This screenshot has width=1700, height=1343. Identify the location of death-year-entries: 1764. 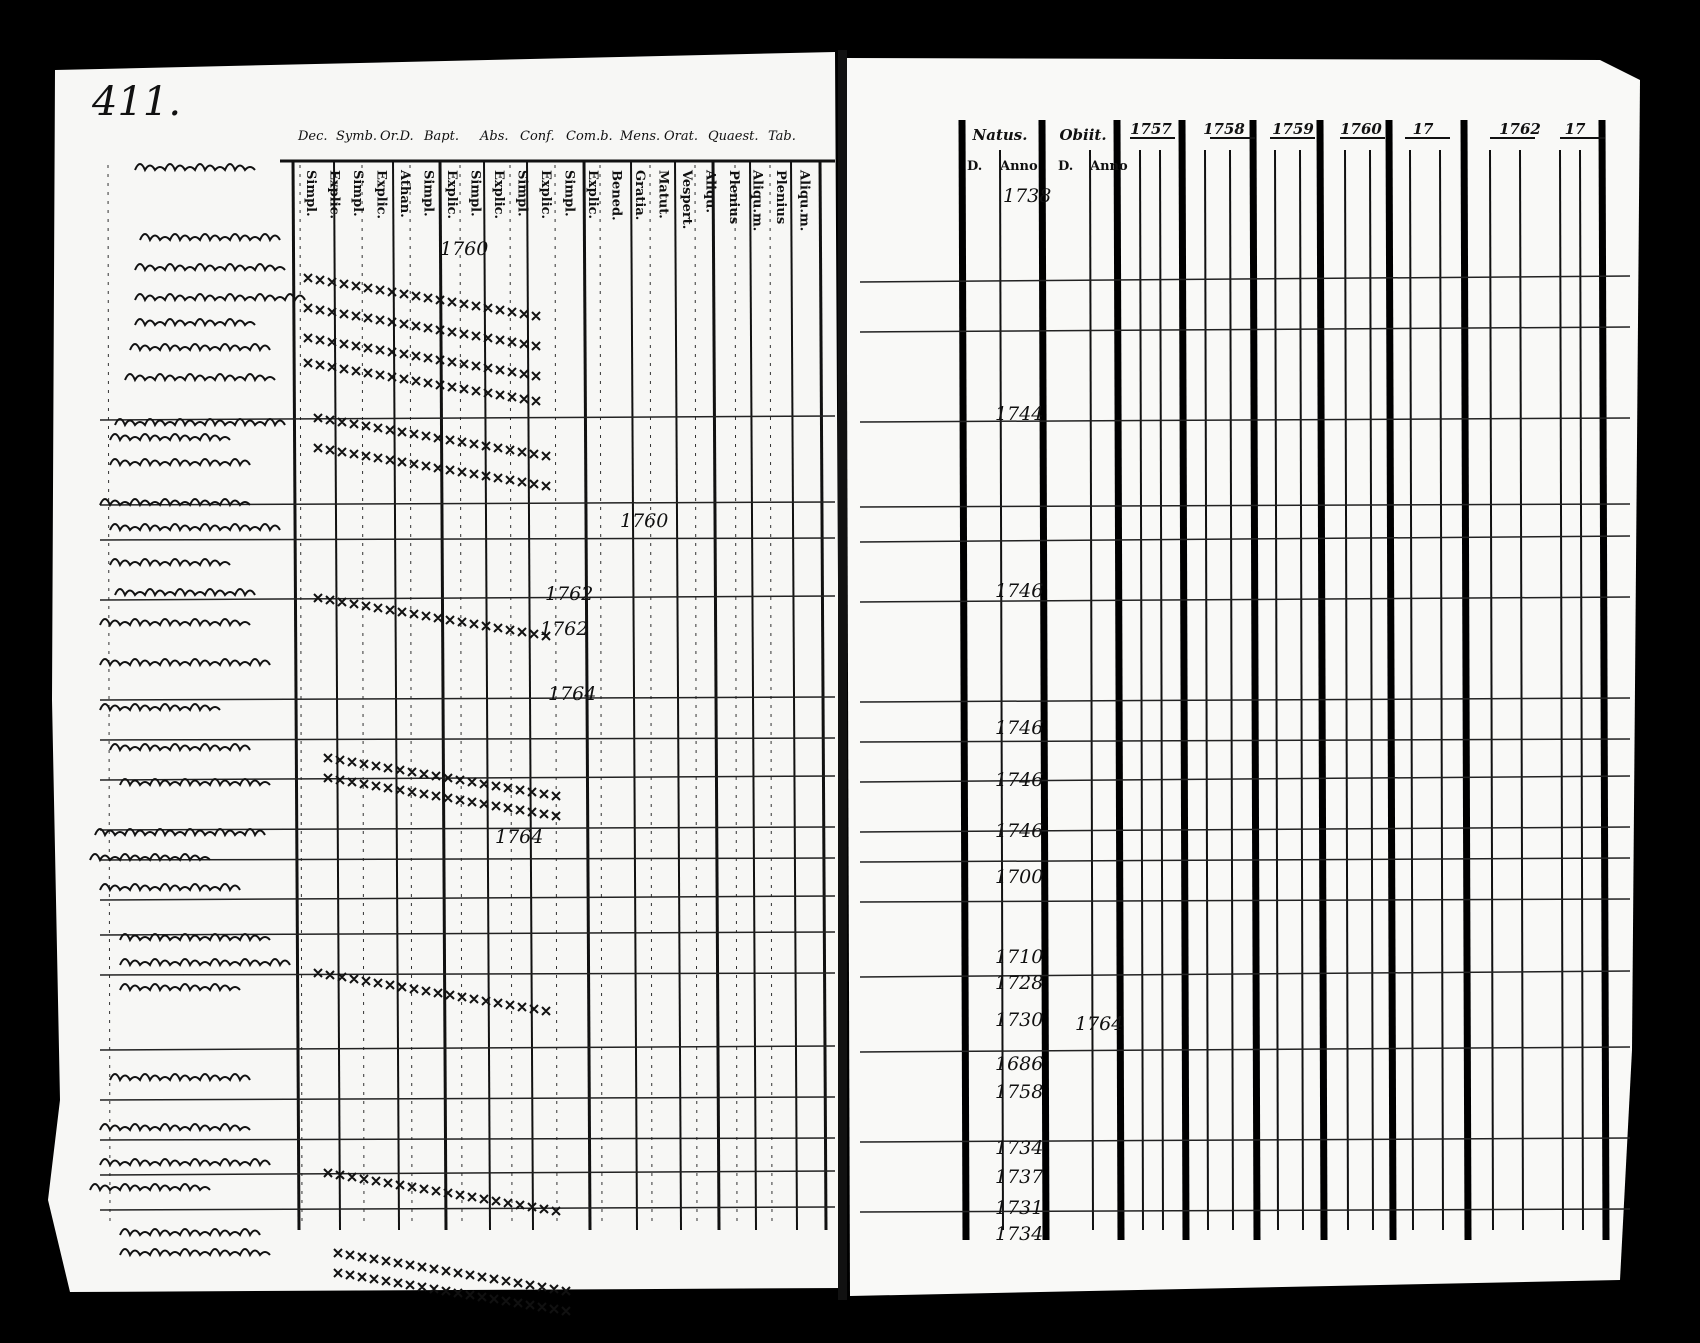
(1099, 1024).